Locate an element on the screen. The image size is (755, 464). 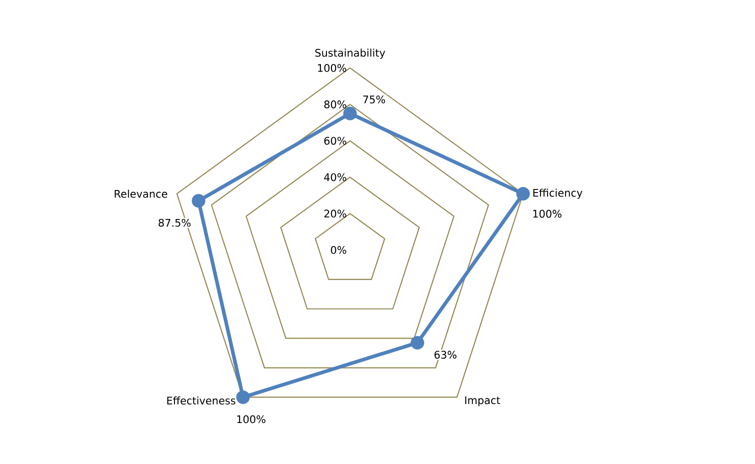
spoke-label: Relevance is located at coordinates (141, 194).